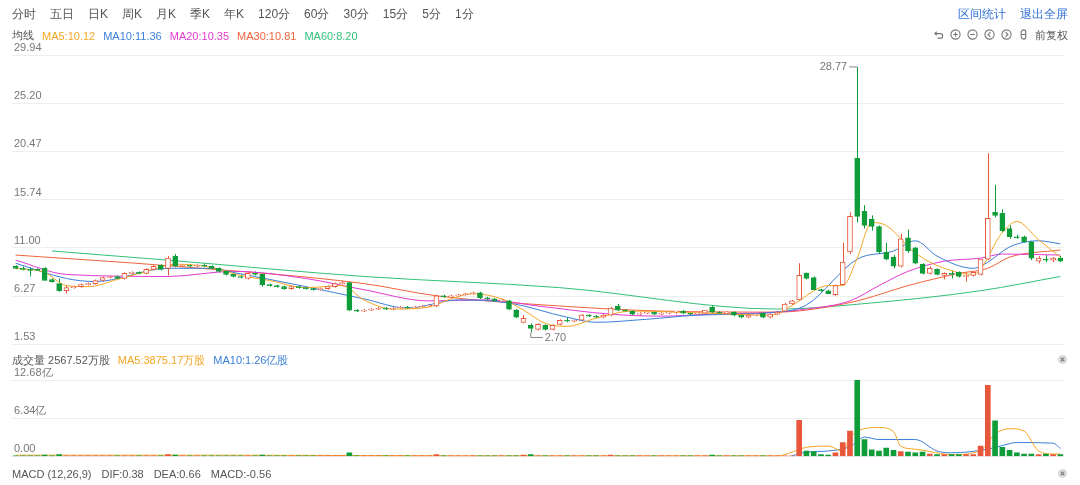 This screenshot has height=485, width=1080. Describe the element at coordinates (431, 14) in the screenshot. I see `text: 5分` at that location.